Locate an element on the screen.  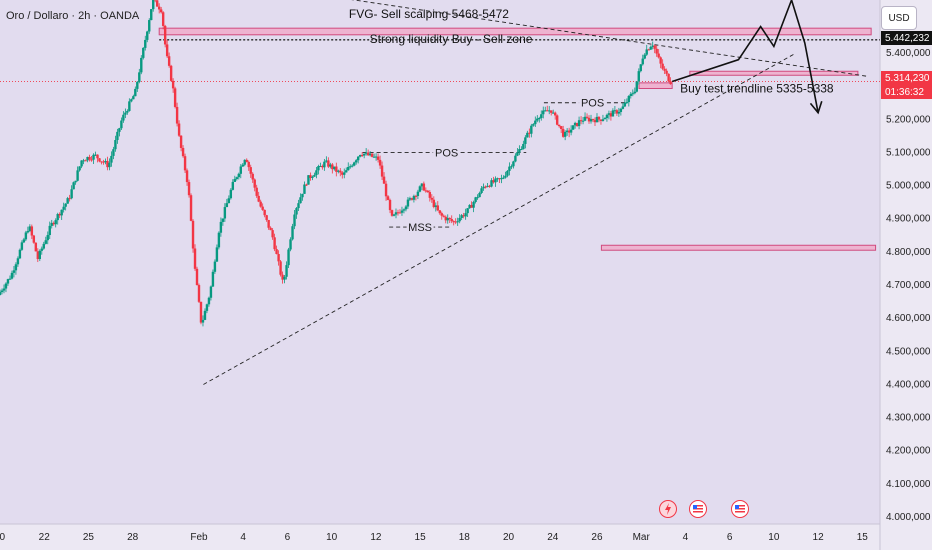
time-axis-panel is located at coordinates (440, 537).